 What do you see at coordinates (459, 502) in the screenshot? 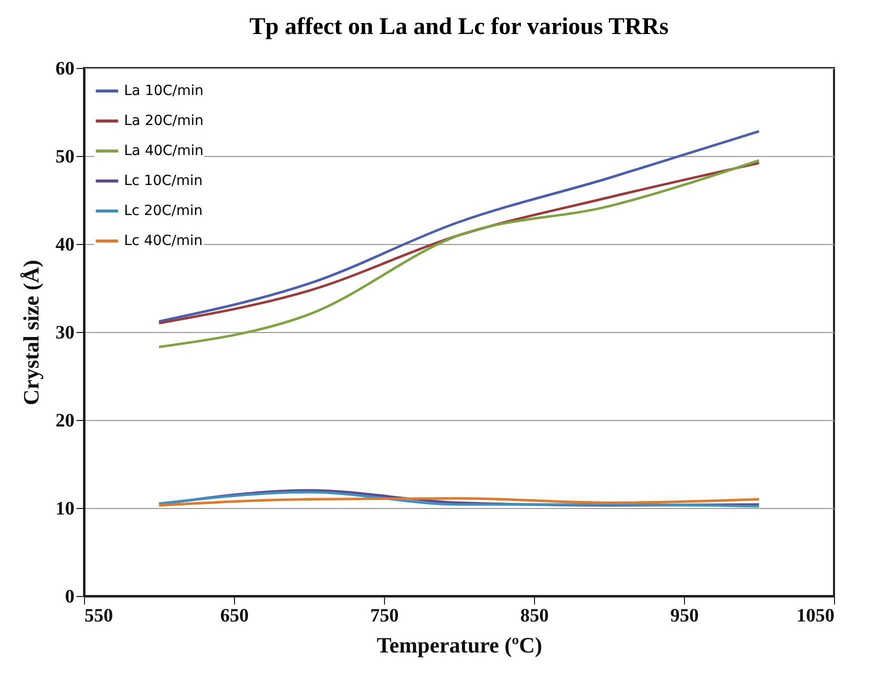
I see `line-series` at bounding box center [459, 502].